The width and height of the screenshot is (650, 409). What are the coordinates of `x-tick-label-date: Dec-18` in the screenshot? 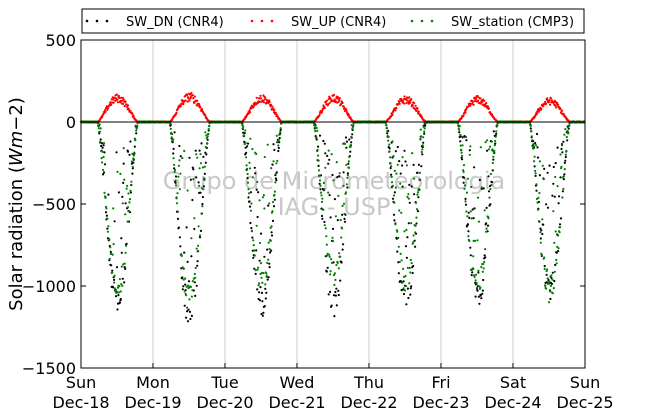 It's located at (80, 401).